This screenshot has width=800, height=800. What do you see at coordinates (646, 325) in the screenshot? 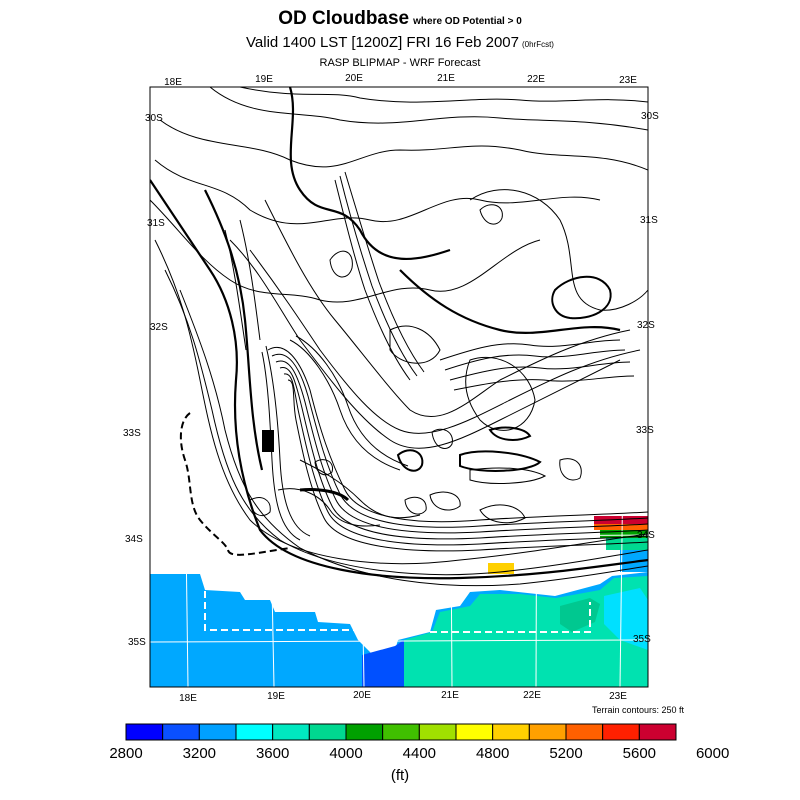
I see `lat-right-label: 32S` at bounding box center [646, 325].